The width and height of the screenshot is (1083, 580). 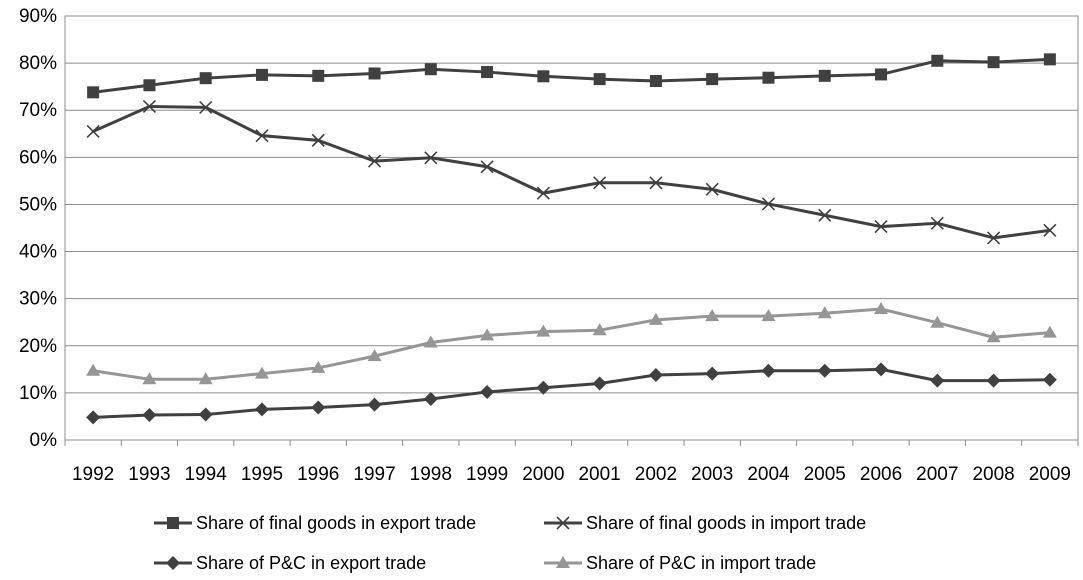 I want to click on legend-label: Share of P&C in export trade, so click(x=311, y=563).